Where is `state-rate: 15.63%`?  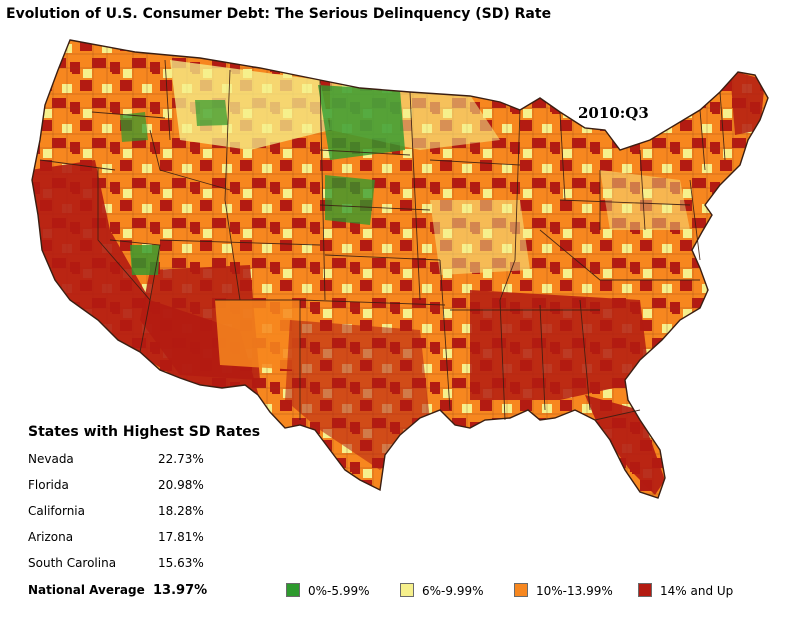
state-rate: 15.63% is located at coordinates (181, 563).